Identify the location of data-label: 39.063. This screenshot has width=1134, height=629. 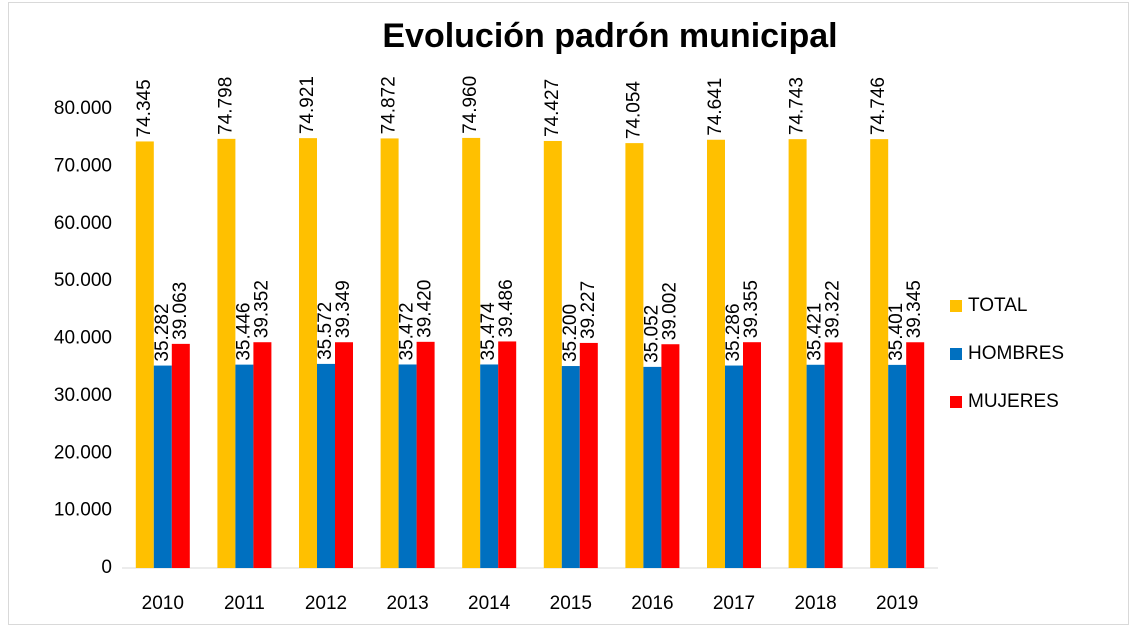
(180, 311).